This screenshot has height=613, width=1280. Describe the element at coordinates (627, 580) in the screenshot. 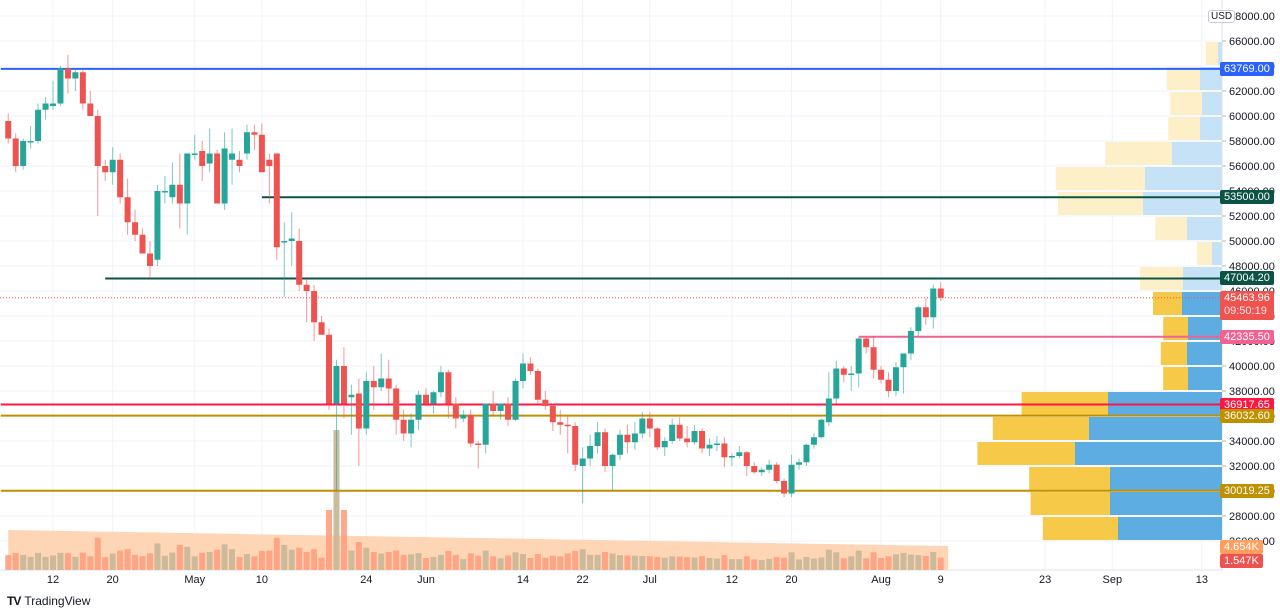

I see `time-axis: 12 20 May 10 24 Jun 14 22 Jul 12 20 Aug 9 23 Sep 13` at that location.